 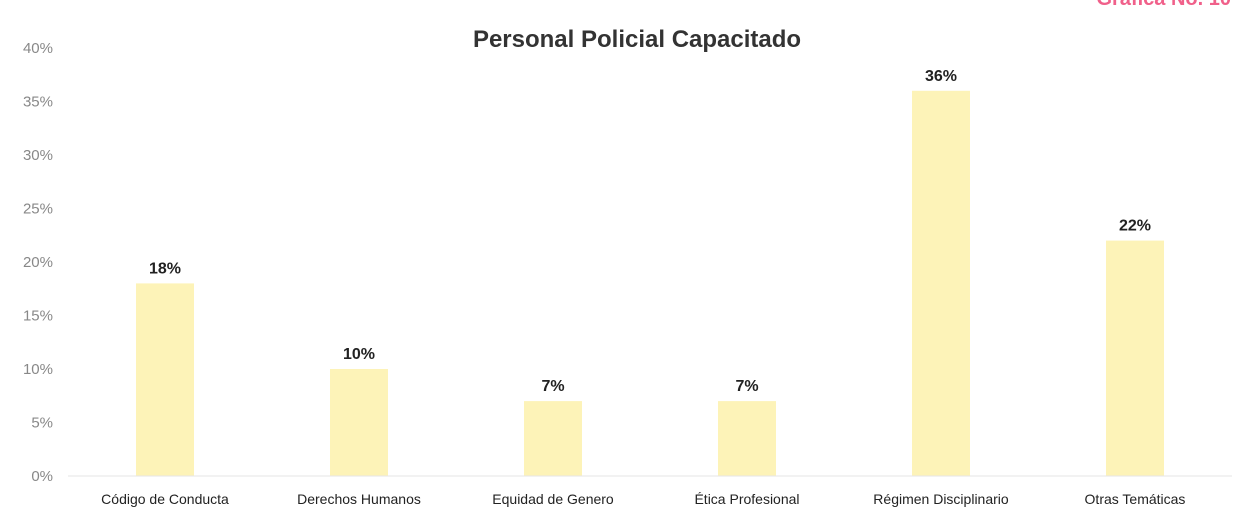 What do you see at coordinates (941, 499) in the screenshot?
I see `x-tick-label: Régimen Disciplinario` at bounding box center [941, 499].